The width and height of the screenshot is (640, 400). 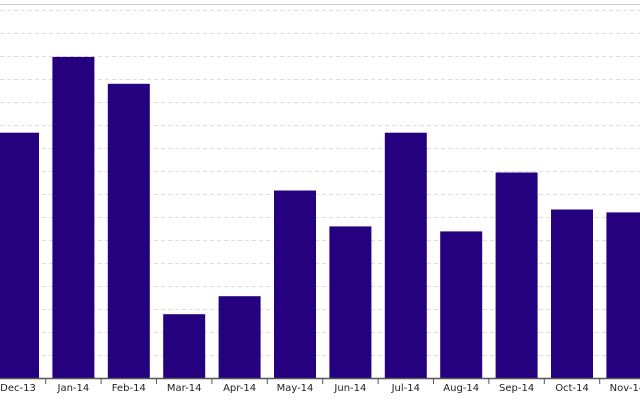 What do you see at coordinates (516, 388) in the screenshot?
I see `x-tick-label: Sep-14` at bounding box center [516, 388].